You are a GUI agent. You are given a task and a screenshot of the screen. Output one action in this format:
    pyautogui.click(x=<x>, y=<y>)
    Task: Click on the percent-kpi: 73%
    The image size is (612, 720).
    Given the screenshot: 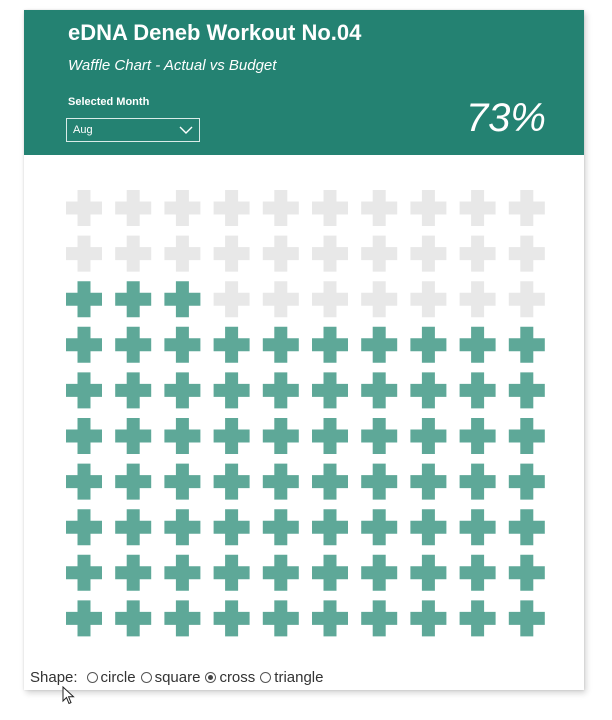 What is the action you would take?
    pyautogui.click(x=505, y=118)
    